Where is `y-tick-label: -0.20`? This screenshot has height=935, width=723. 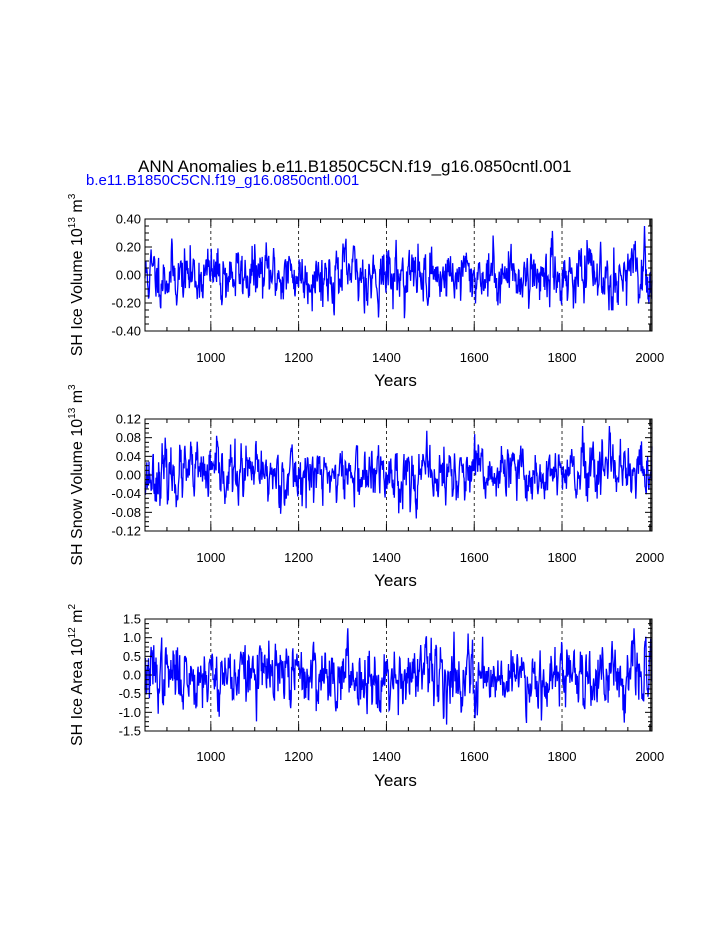
y-tick-label: -0.20 is located at coordinates (126, 303).